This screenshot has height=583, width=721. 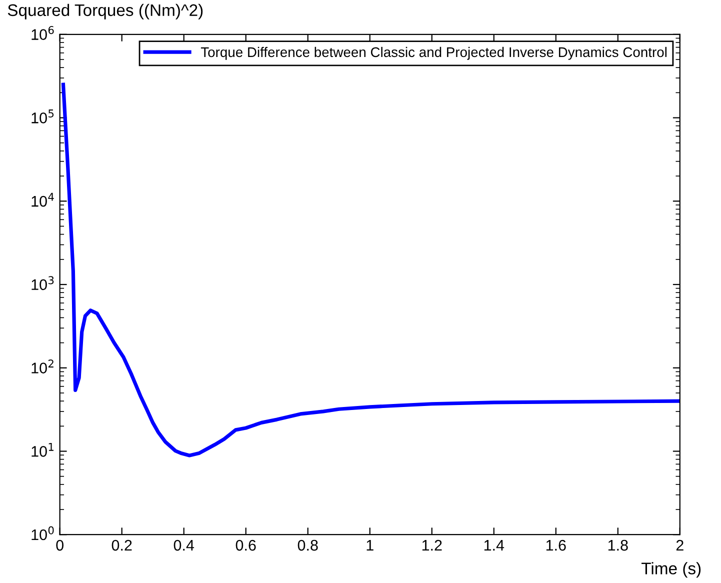 I want to click on y-tick-label: 10$^{2}$, so click(x=43, y=367).